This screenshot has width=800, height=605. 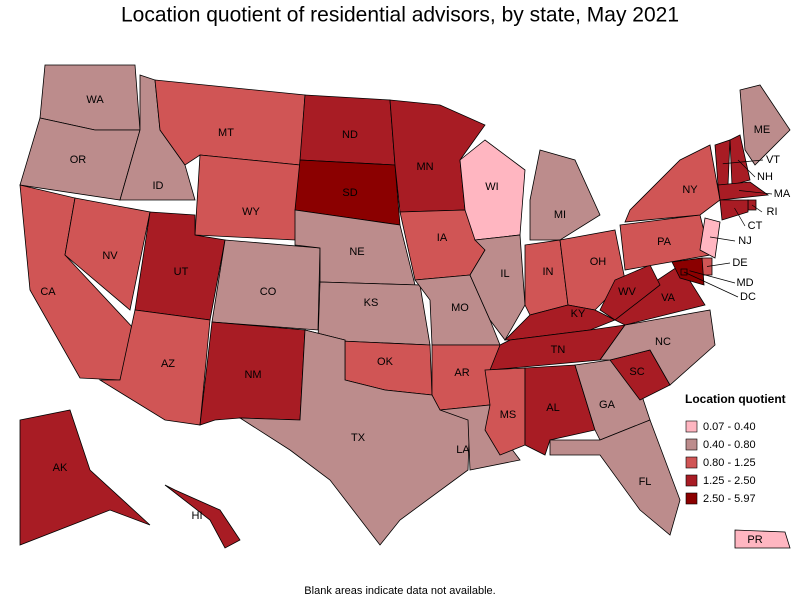 I want to click on state-label: MN, so click(x=424, y=167).